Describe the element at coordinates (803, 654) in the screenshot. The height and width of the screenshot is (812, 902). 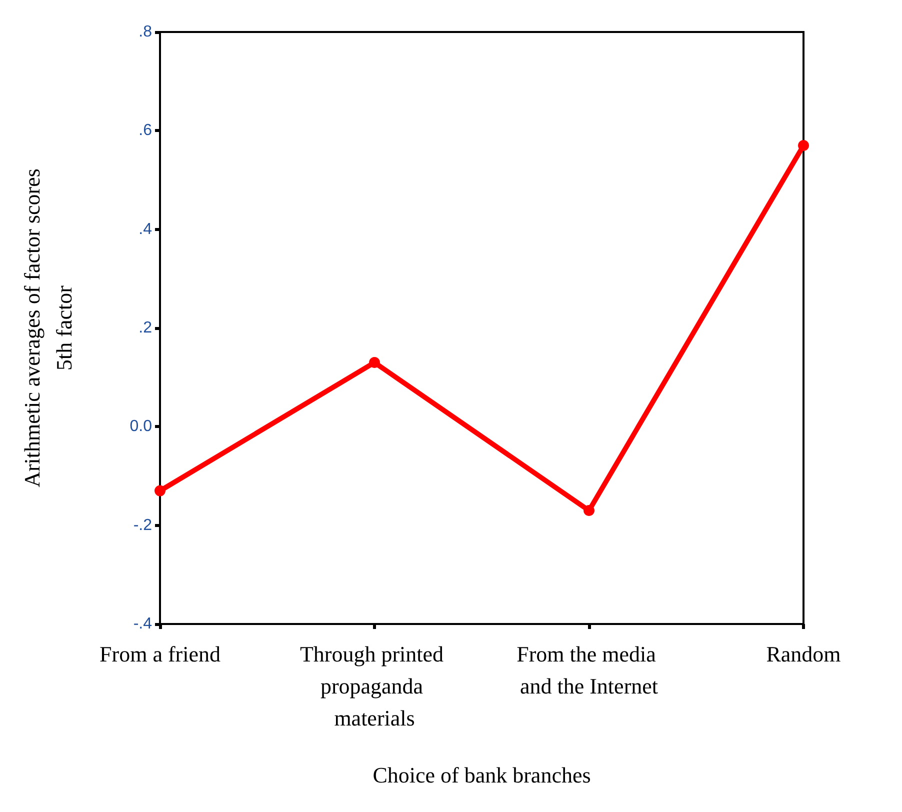
I see `x-tick-label: Random` at that location.